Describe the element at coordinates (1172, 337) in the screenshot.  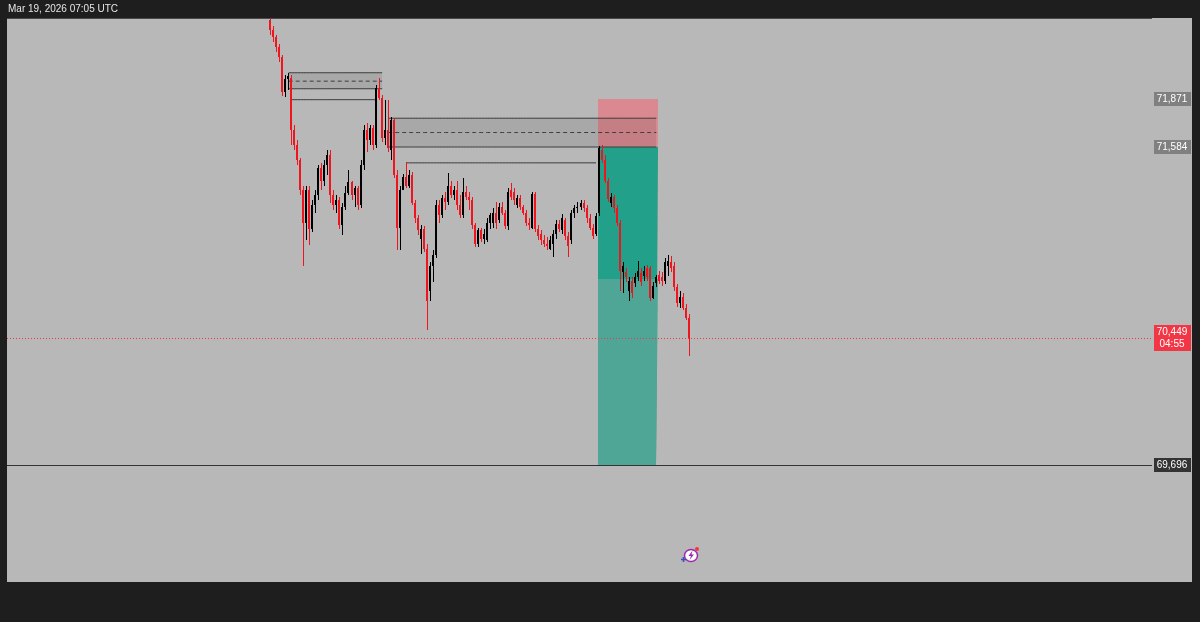
I see `y-tick-label: 70,449 04:55` at that location.